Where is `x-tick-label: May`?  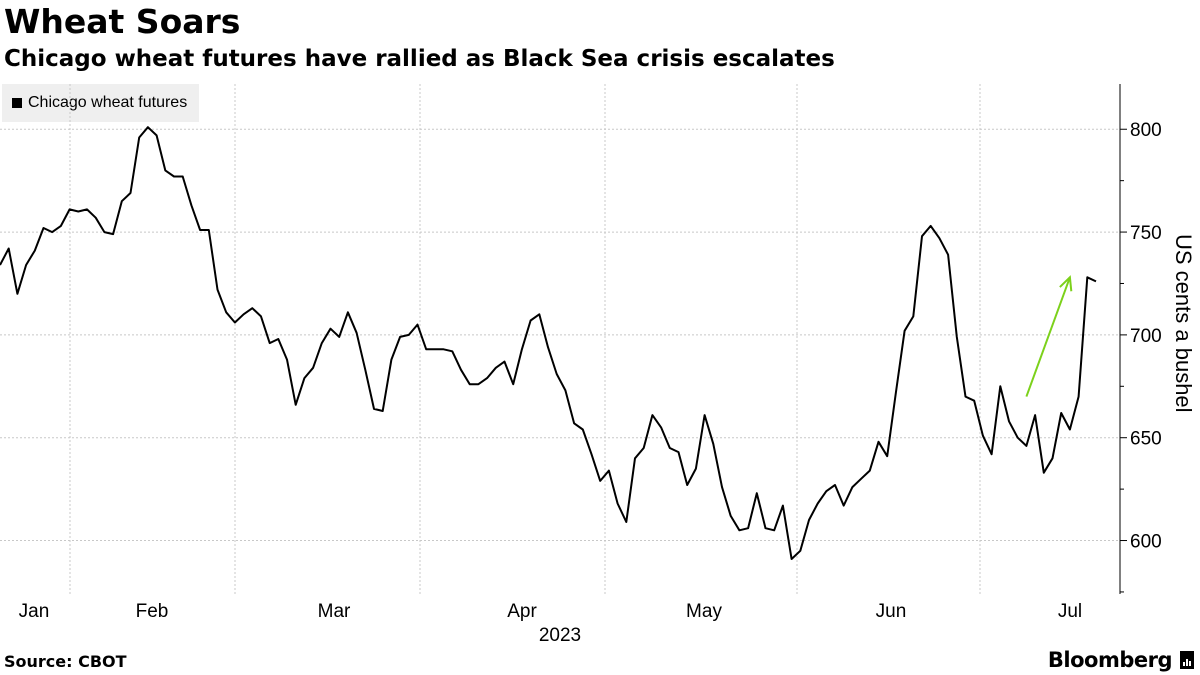 x-tick-label: May is located at coordinates (704, 611).